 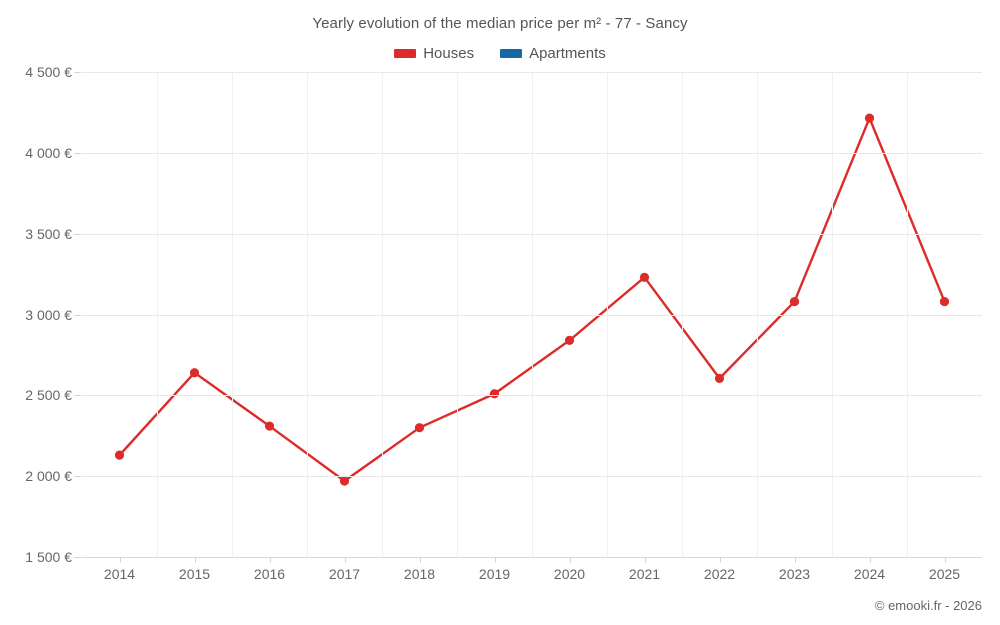 I want to click on x-axis-tick-label: 2024, so click(x=869, y=574).